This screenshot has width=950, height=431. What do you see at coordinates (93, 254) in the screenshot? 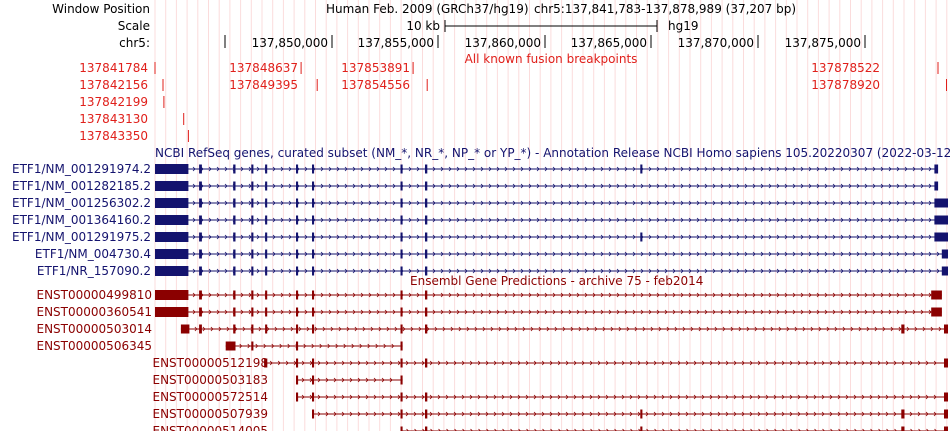
I see `gene-name-label: ETF1/NM_004730.4` at bounding box center [93, 254].